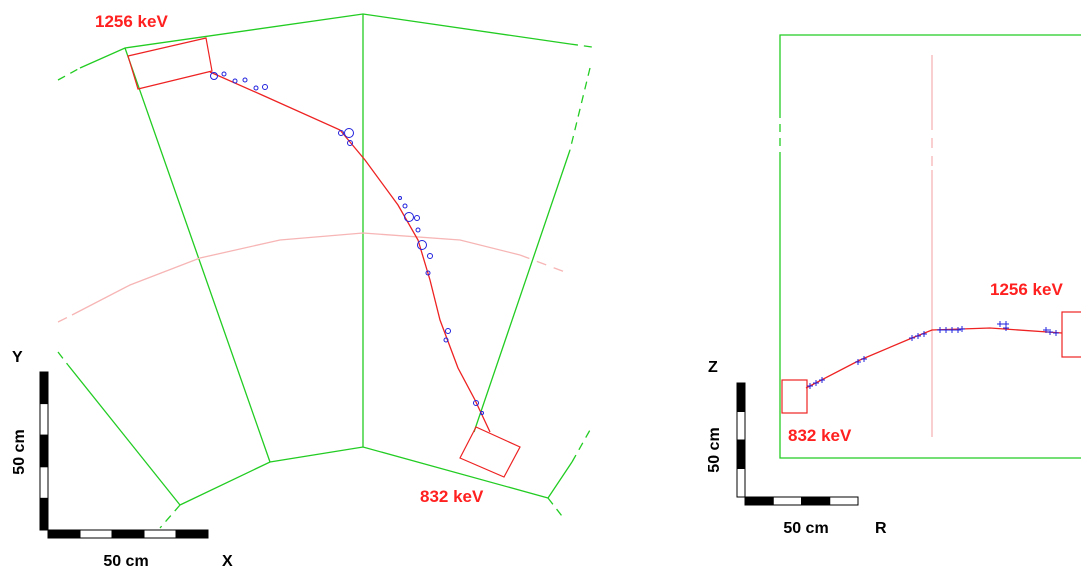  What do you see at coordinates (17, 357) in the screenshot?
I see `axis-label: Y` at bounding box center [17, 357].